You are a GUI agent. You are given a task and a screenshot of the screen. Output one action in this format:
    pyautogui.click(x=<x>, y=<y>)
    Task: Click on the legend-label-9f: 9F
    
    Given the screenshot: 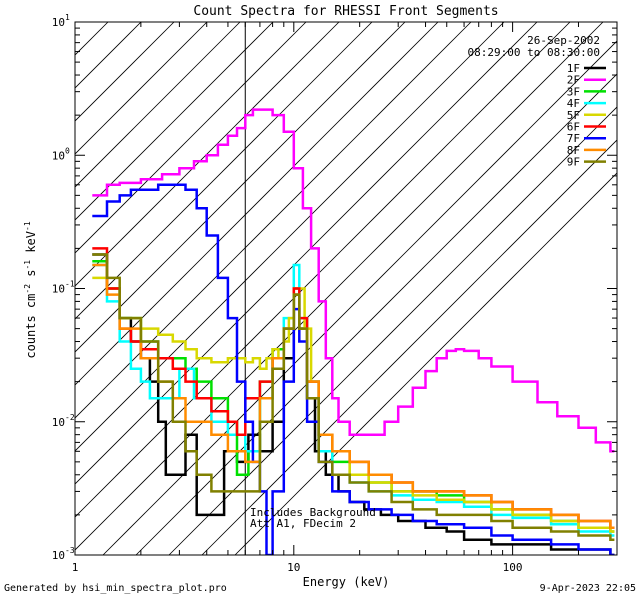 What is the action you would take?
    pyautogui.click(x=573, y=162)
    